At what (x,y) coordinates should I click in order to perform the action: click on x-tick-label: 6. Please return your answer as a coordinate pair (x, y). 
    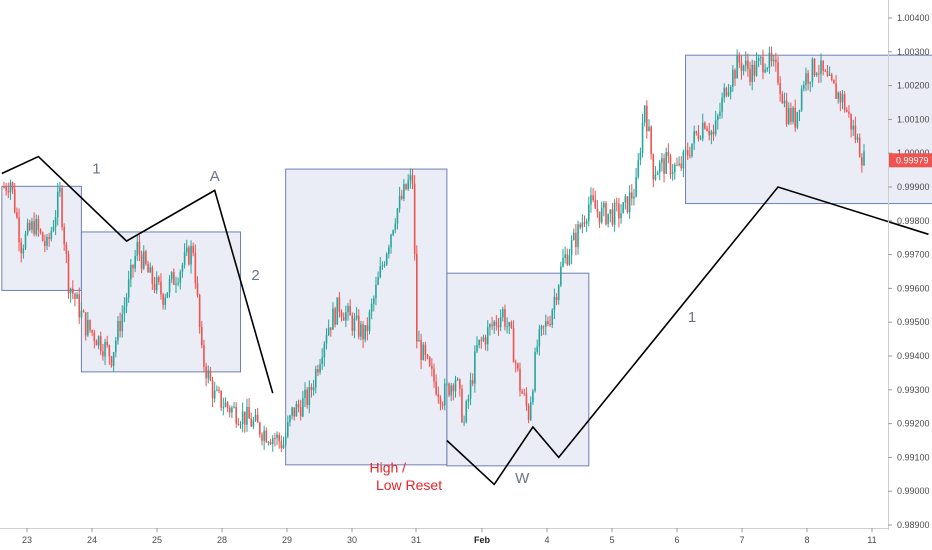
    Looking at the image, I should click on (676, 540).